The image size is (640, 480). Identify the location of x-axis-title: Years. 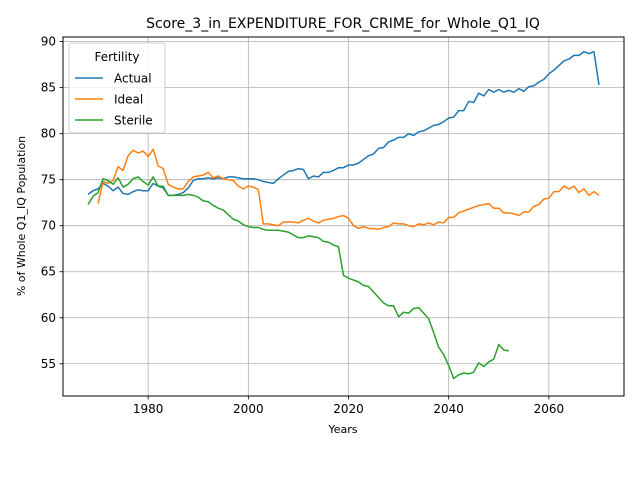
(342, 429).